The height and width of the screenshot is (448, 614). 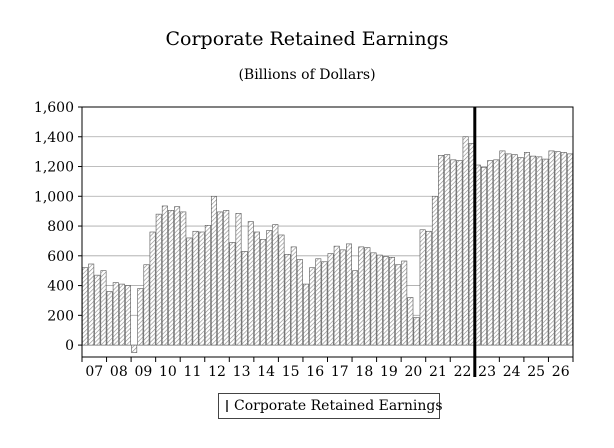 I want to click on y-tick-label: 1,000, so click(x=54, y=197).